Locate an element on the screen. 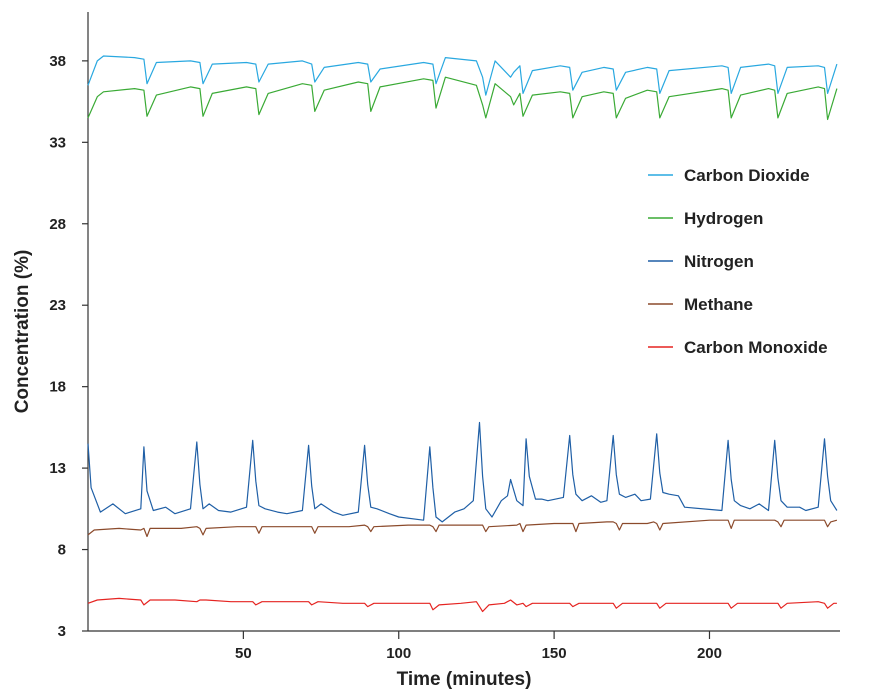 This screenshot has height=692, width=869. series-line-hydrogen is located at coordinates (462, 98).